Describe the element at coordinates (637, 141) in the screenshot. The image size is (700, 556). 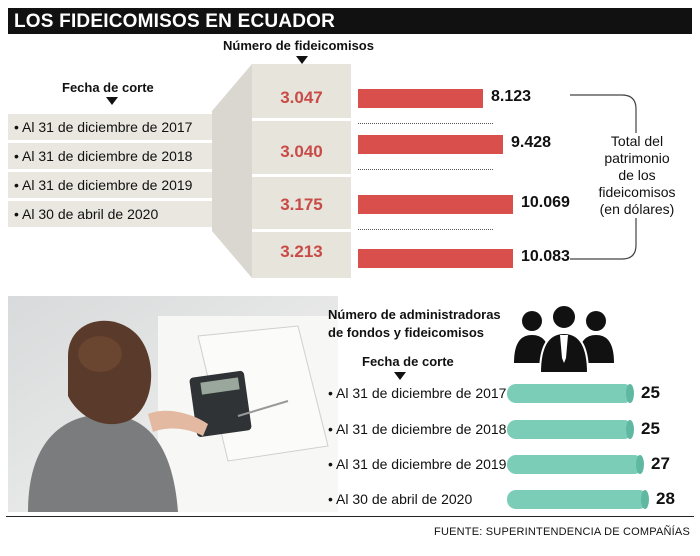
I see `patrimonio-label-line: Total del` at that location.